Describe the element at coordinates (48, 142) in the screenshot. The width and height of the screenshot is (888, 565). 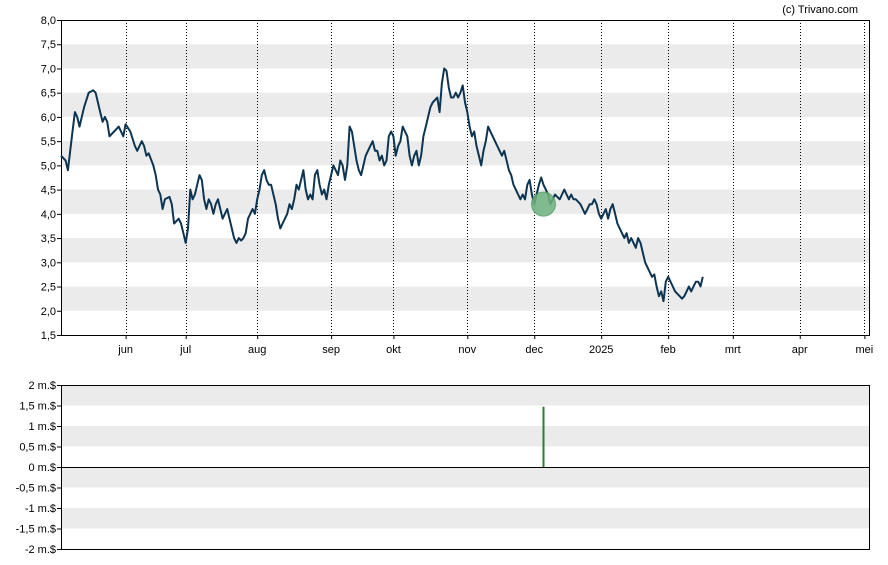
I see `price-y-tick-label: 5,5` at that location.